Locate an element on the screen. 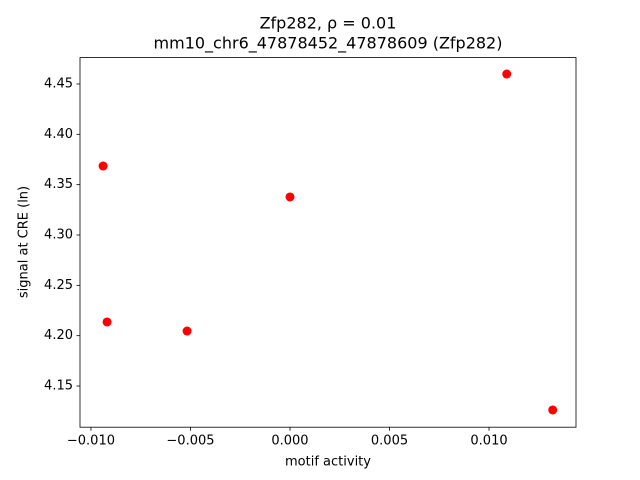  y-tick-label: 4.30 is located at coordinates (58, 234).